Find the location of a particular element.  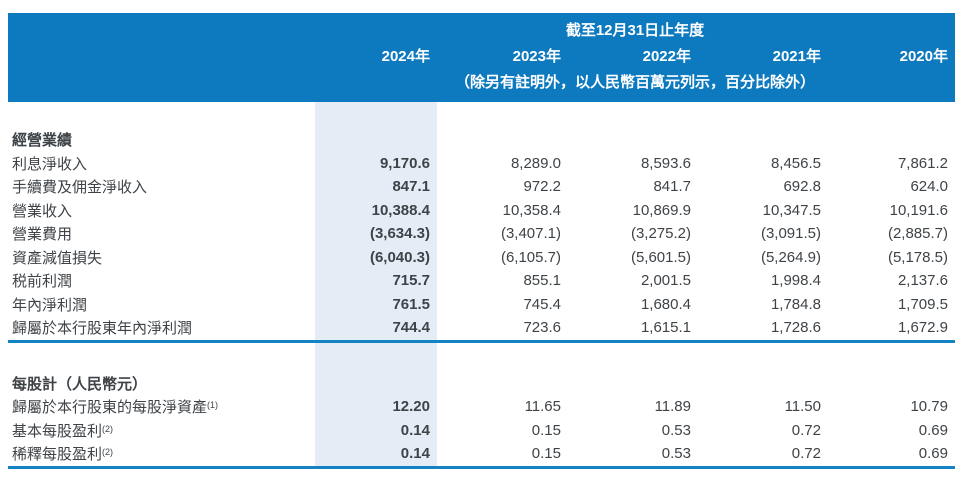

value-2024: 847.1 is located at coordinates (376, 187).